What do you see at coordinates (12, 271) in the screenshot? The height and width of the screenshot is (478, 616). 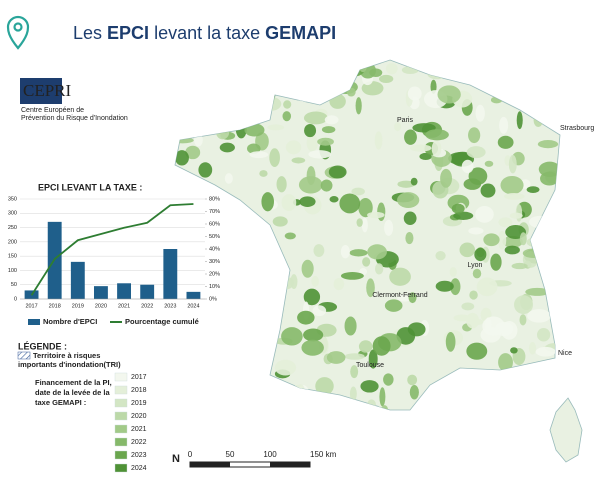 I see `y-tick-label: 100` at bounding box center [12, 271].